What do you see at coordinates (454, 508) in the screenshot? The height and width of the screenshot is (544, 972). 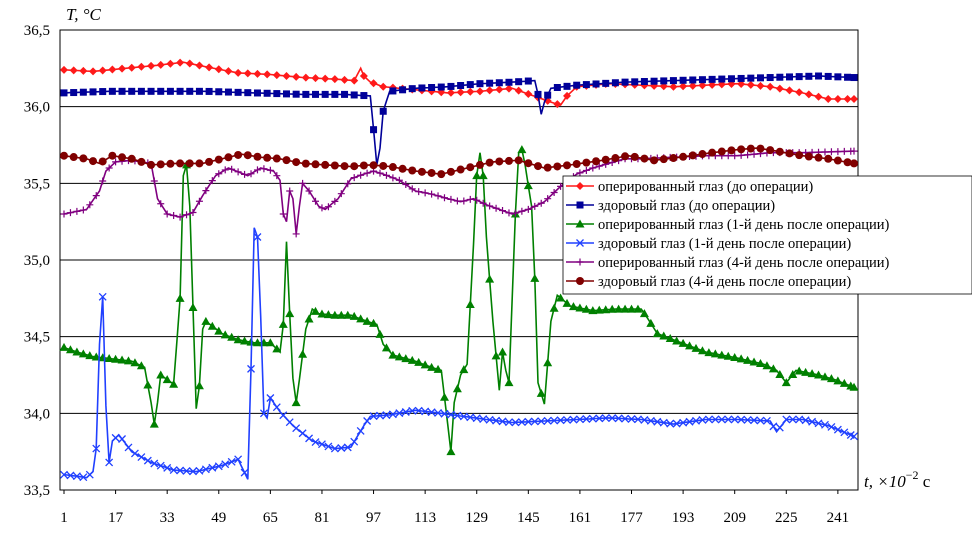 I see `x-axis-ticks: 1 17 33 49 65 81 97 113 129 145 161 177 193 209 225 241` at bounding box center [454, 508].